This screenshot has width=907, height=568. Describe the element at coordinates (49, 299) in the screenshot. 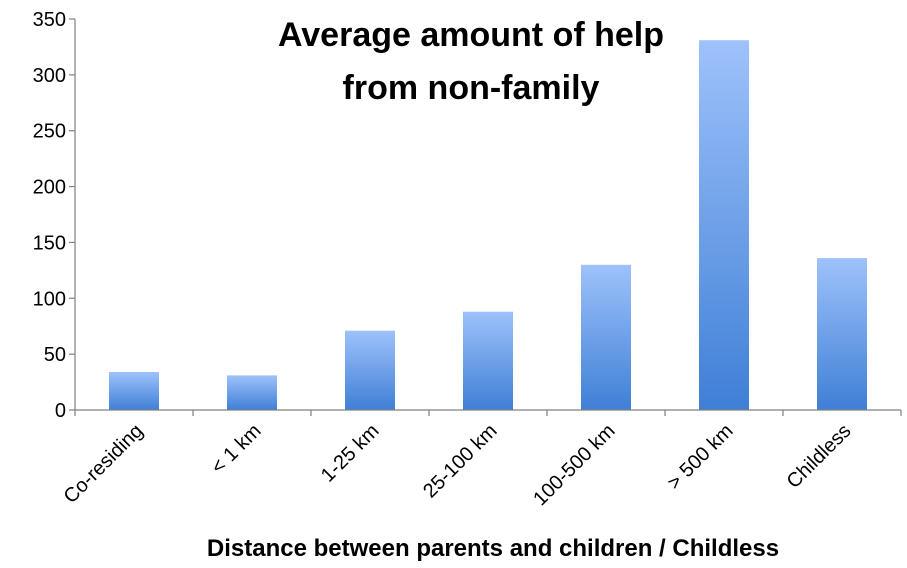

I see `y-tick-label-2: 100` at that location.